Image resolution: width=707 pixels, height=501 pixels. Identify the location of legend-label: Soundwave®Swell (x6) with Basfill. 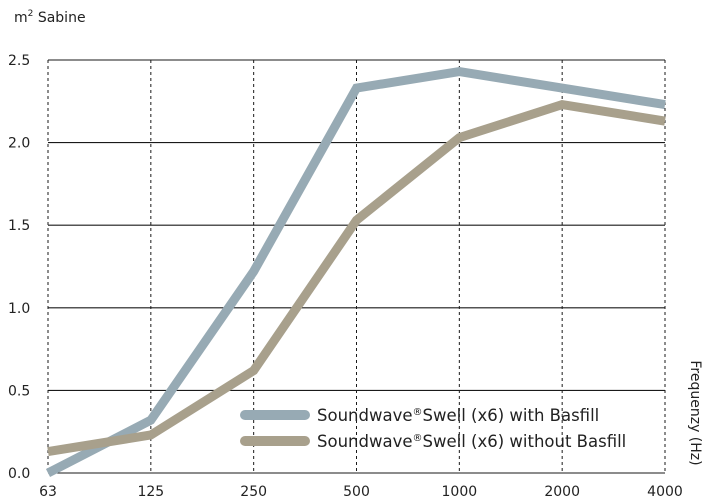
(458, 415).